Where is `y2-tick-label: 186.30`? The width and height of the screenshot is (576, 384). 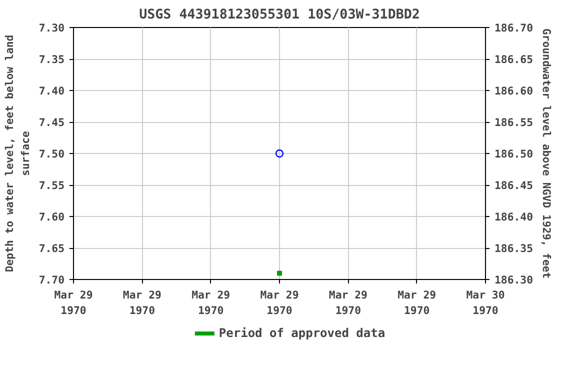 y2-tick-label: 186.30 is located at coordinates (513, 280).